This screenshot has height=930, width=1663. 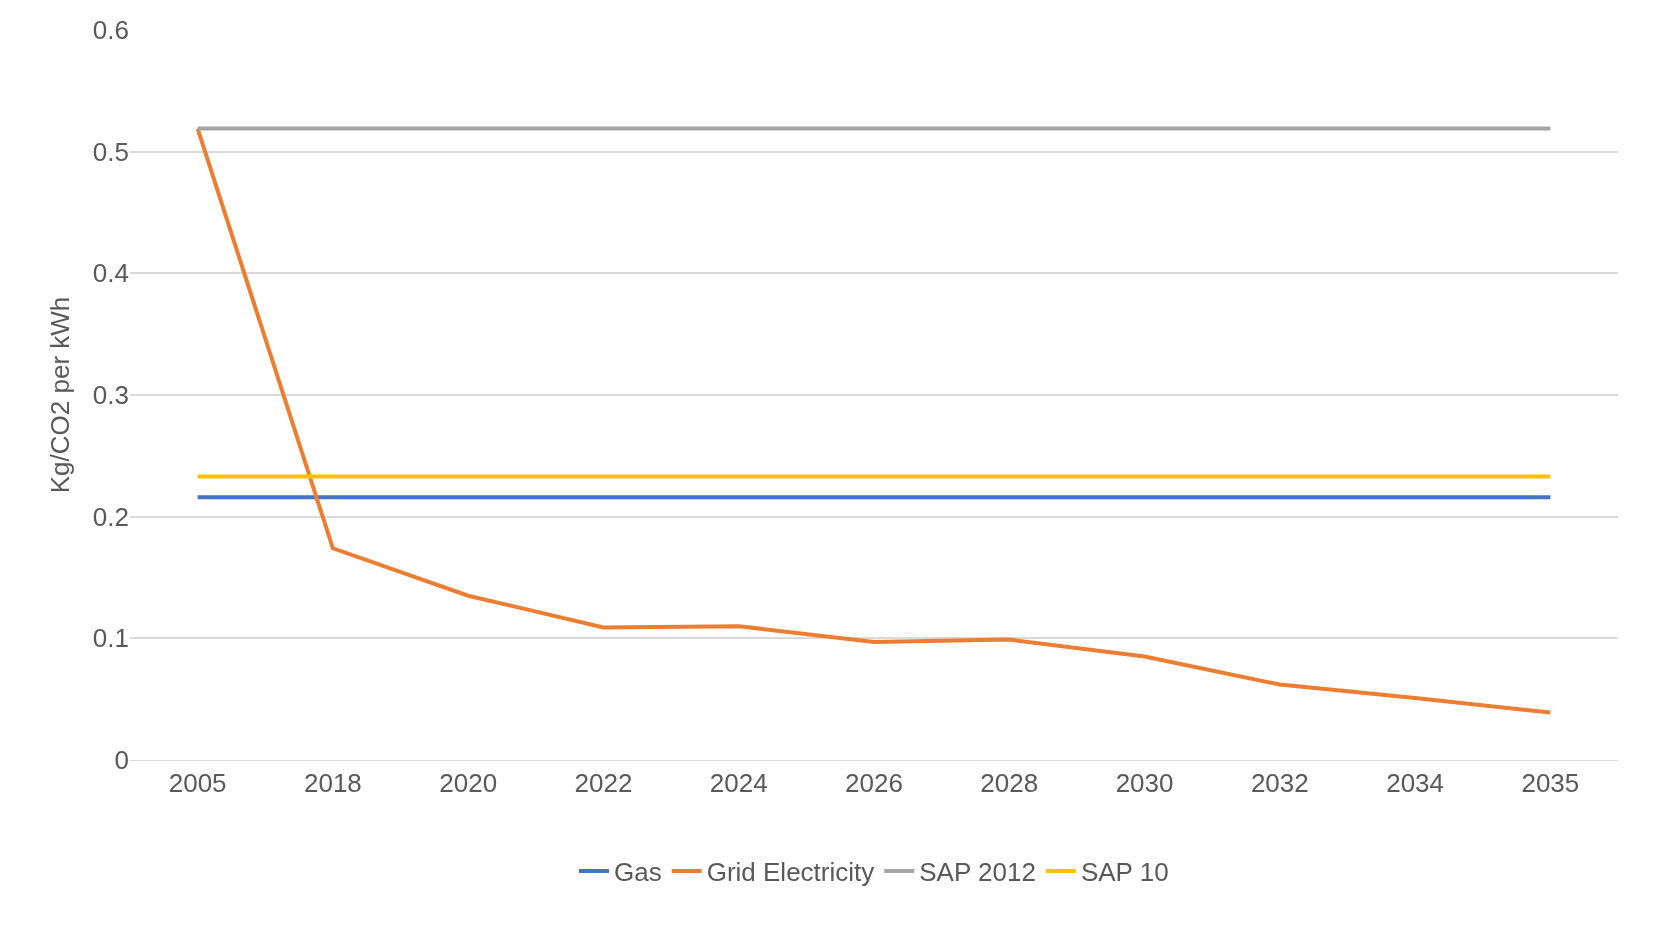 I want to click on legend-label: Grid Electricity, so click(x=790, y=872).